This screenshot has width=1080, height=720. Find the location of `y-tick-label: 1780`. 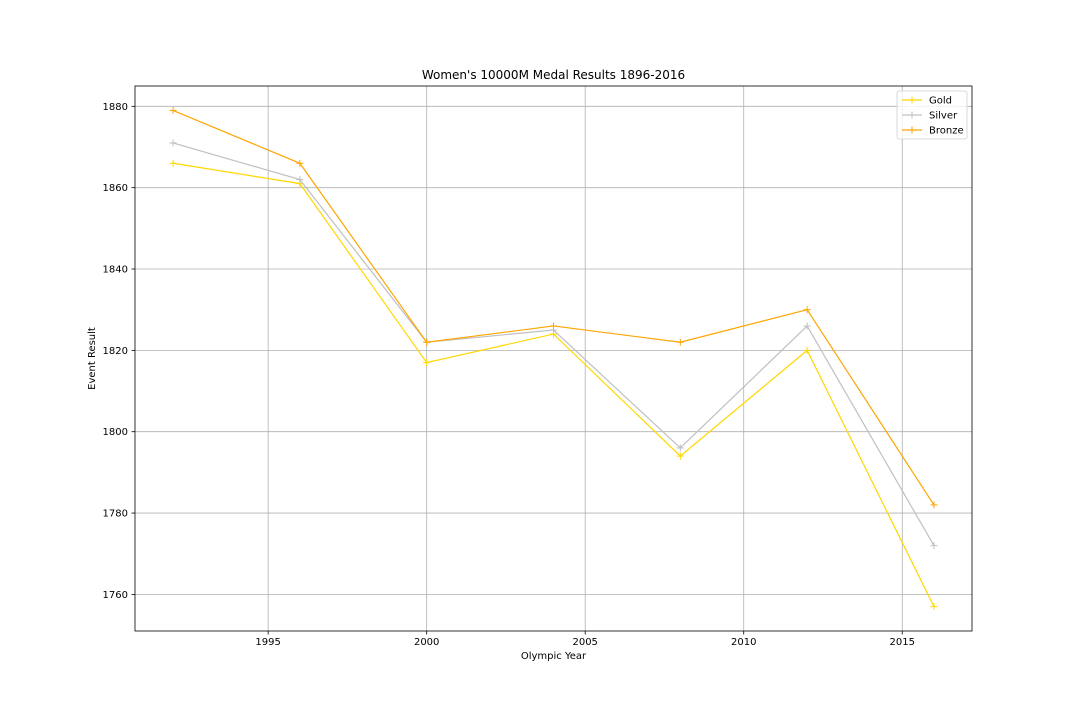

y-tick-label: 1780 is located at coordinates (115, 514).